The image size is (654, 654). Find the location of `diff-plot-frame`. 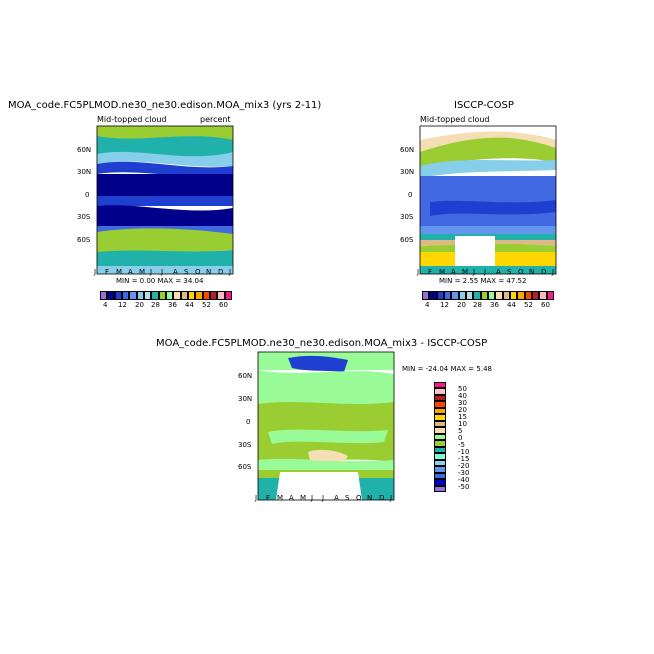

diff-plot-frame is located at coordinates (326, 426).